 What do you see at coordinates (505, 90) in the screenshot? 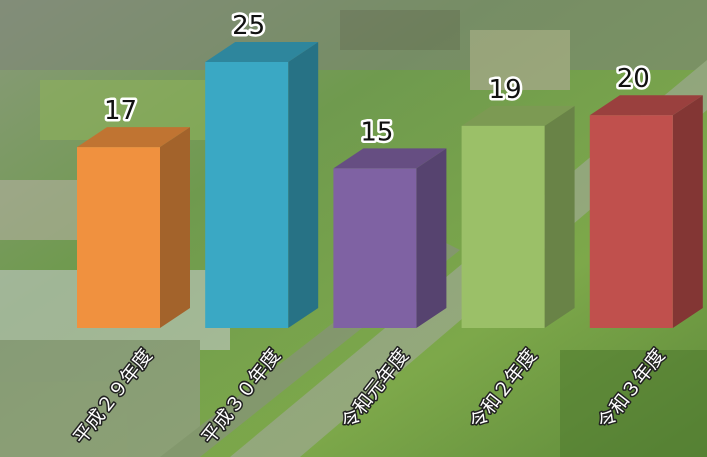
I see `value-label: 19` at bounding box center [505, 90].